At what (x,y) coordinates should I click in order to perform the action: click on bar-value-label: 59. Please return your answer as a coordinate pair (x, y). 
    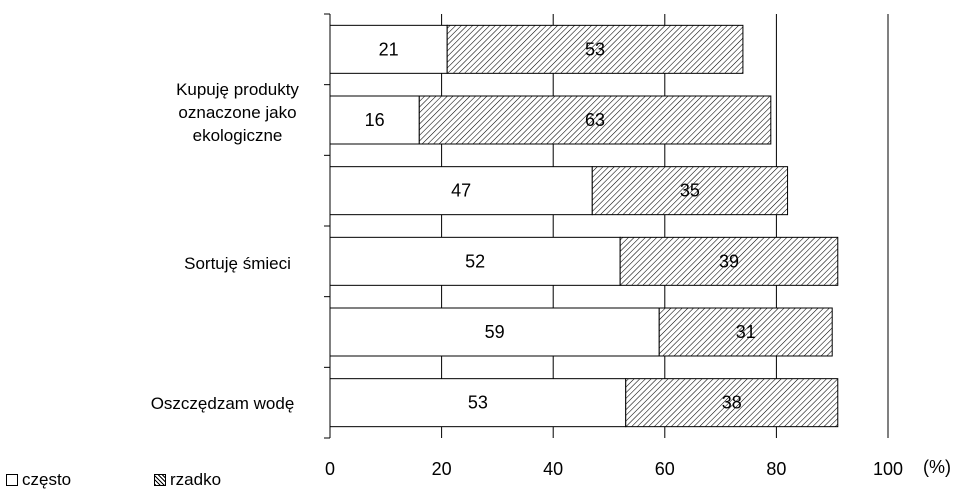
    Looking at the image, I should click on (495, 332).